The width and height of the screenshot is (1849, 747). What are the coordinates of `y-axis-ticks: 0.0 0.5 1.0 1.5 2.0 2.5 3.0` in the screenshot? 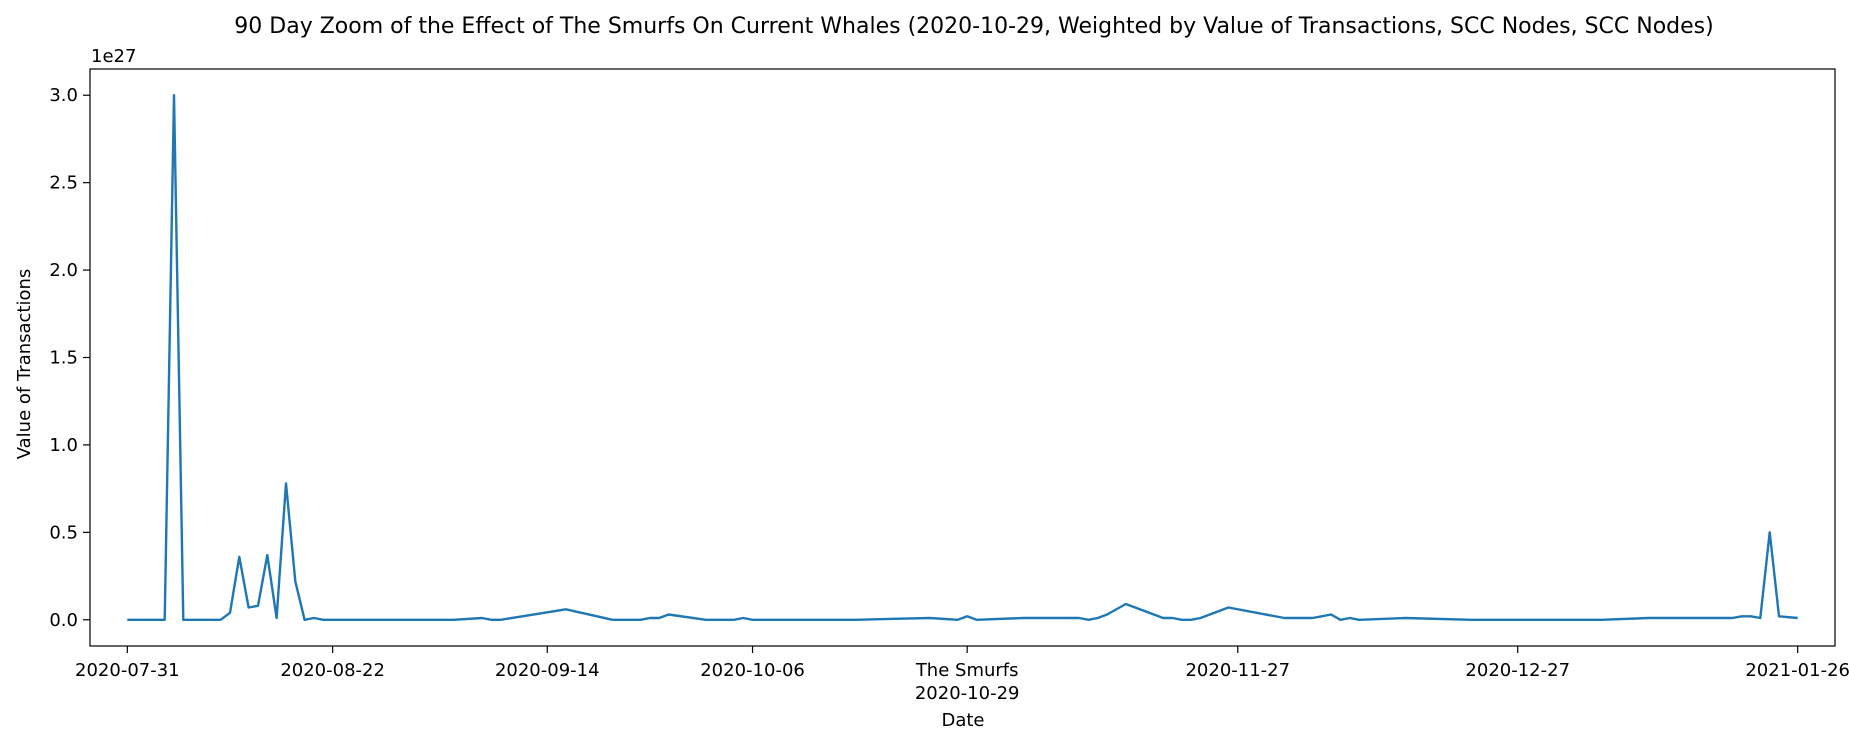 It's located at (69, 358).